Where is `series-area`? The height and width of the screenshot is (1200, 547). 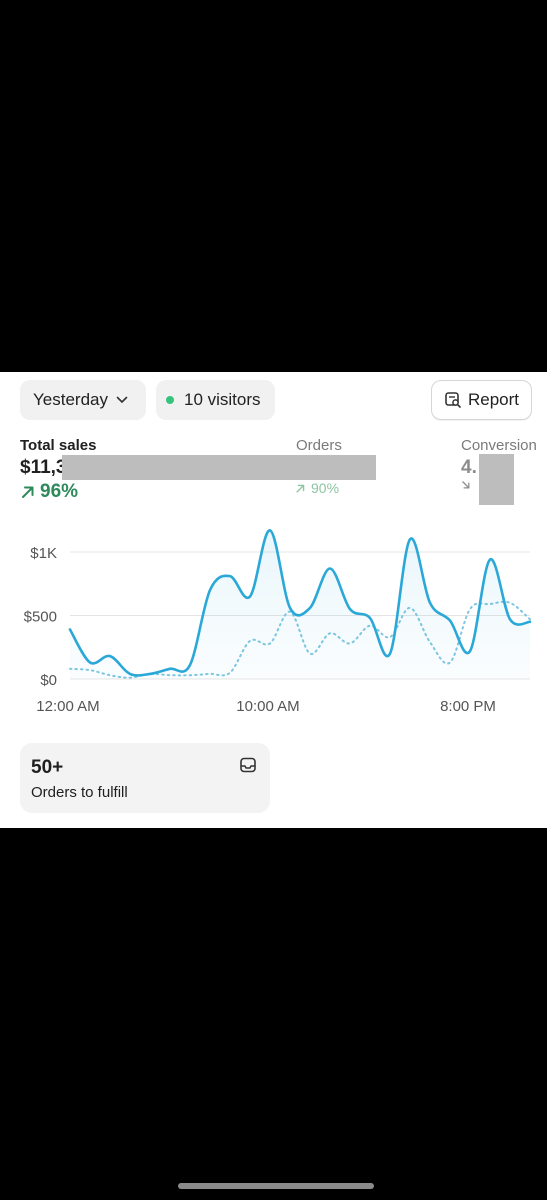 series-area is located at coordinates (300, 604).